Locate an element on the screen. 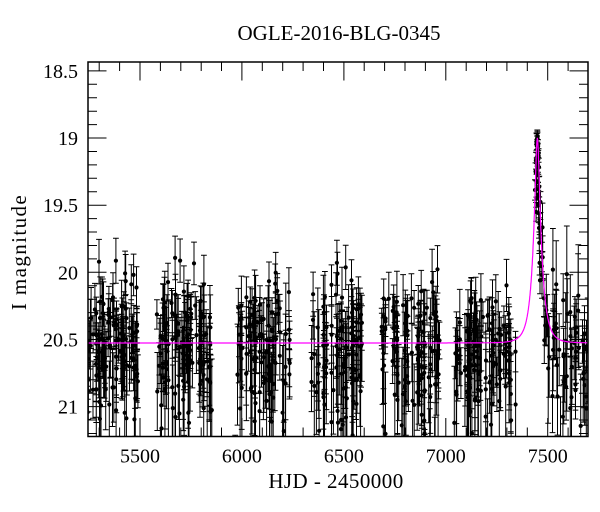 This screenshot has width=600, height=512. svg-text: 7000 is located at coordinates (446, 457).